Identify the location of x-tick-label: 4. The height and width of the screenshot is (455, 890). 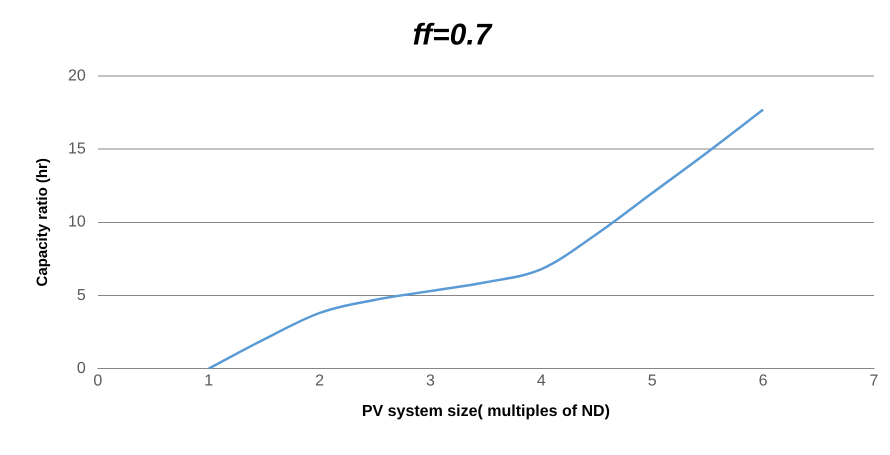
(541, 381).